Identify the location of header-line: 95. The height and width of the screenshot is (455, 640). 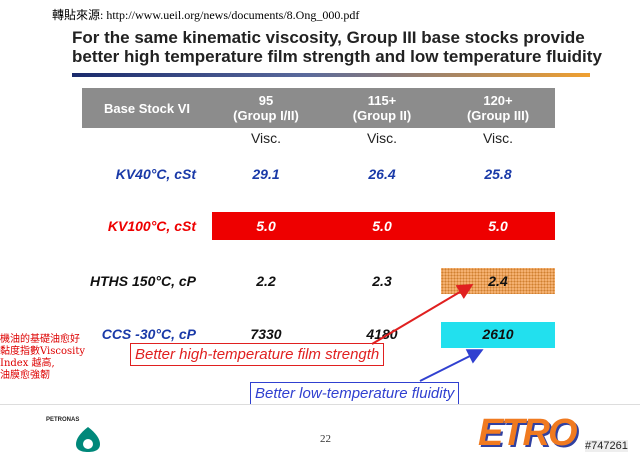
(266, 100).